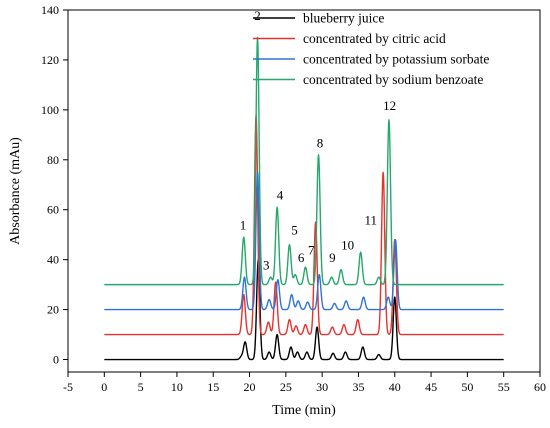 This screenshot has height=428, width=550. Describe the element at coordinates (467, 387) in the screenshot. I see `x-tick-label: 50` at that location.